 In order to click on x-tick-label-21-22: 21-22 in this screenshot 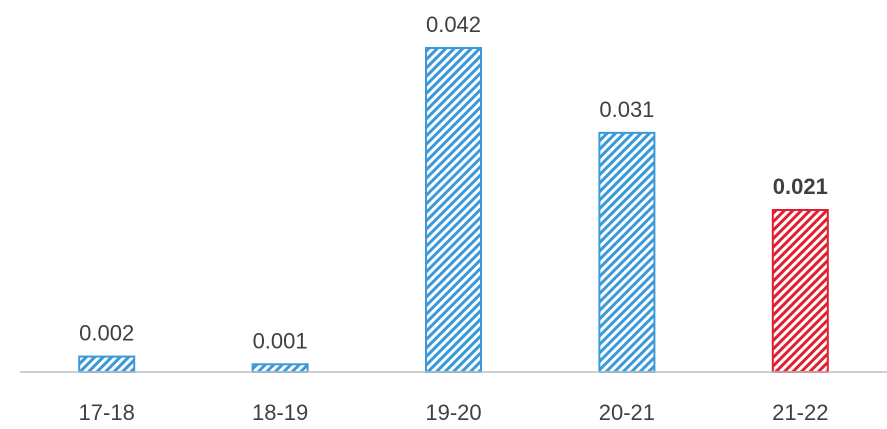, I will do `click(800, 412)`.